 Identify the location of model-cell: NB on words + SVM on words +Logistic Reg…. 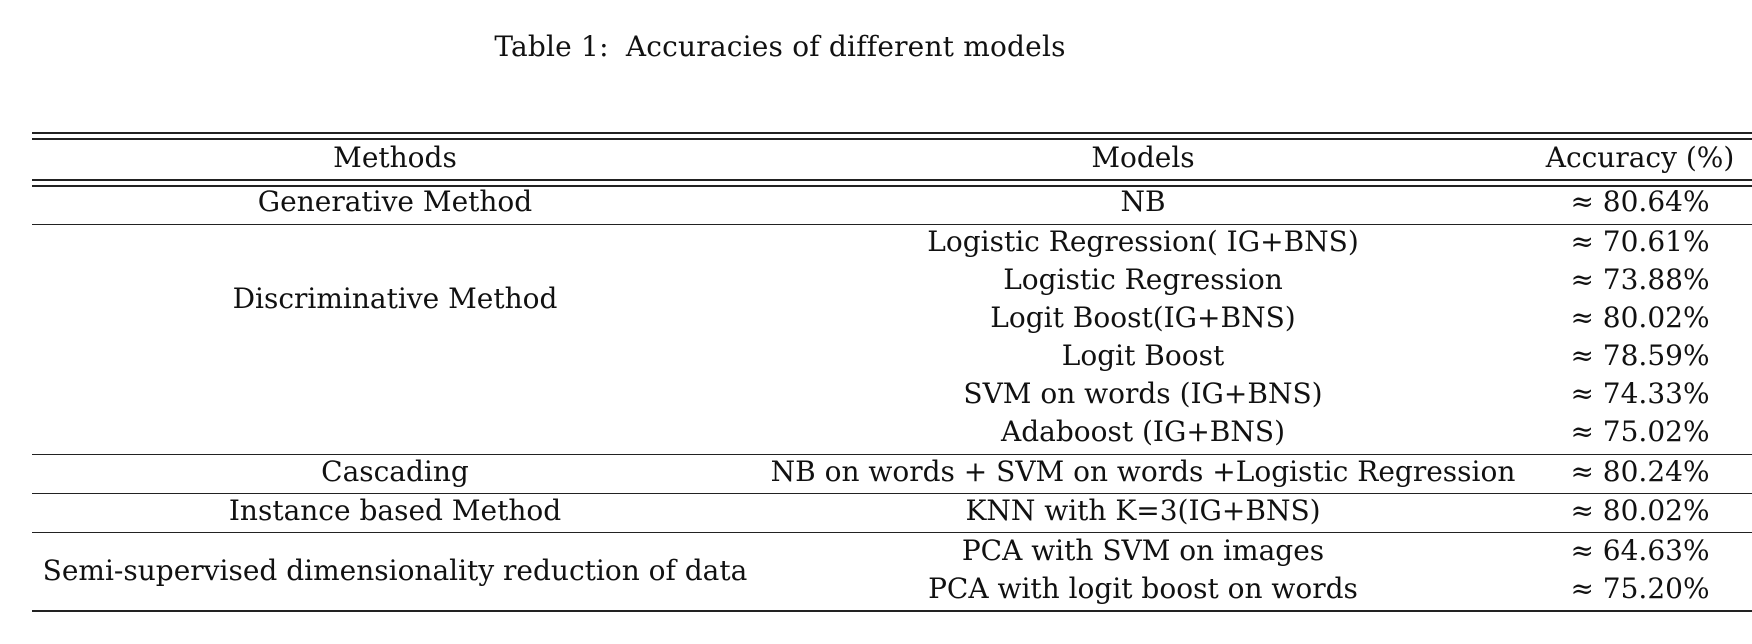
(1143, 471).